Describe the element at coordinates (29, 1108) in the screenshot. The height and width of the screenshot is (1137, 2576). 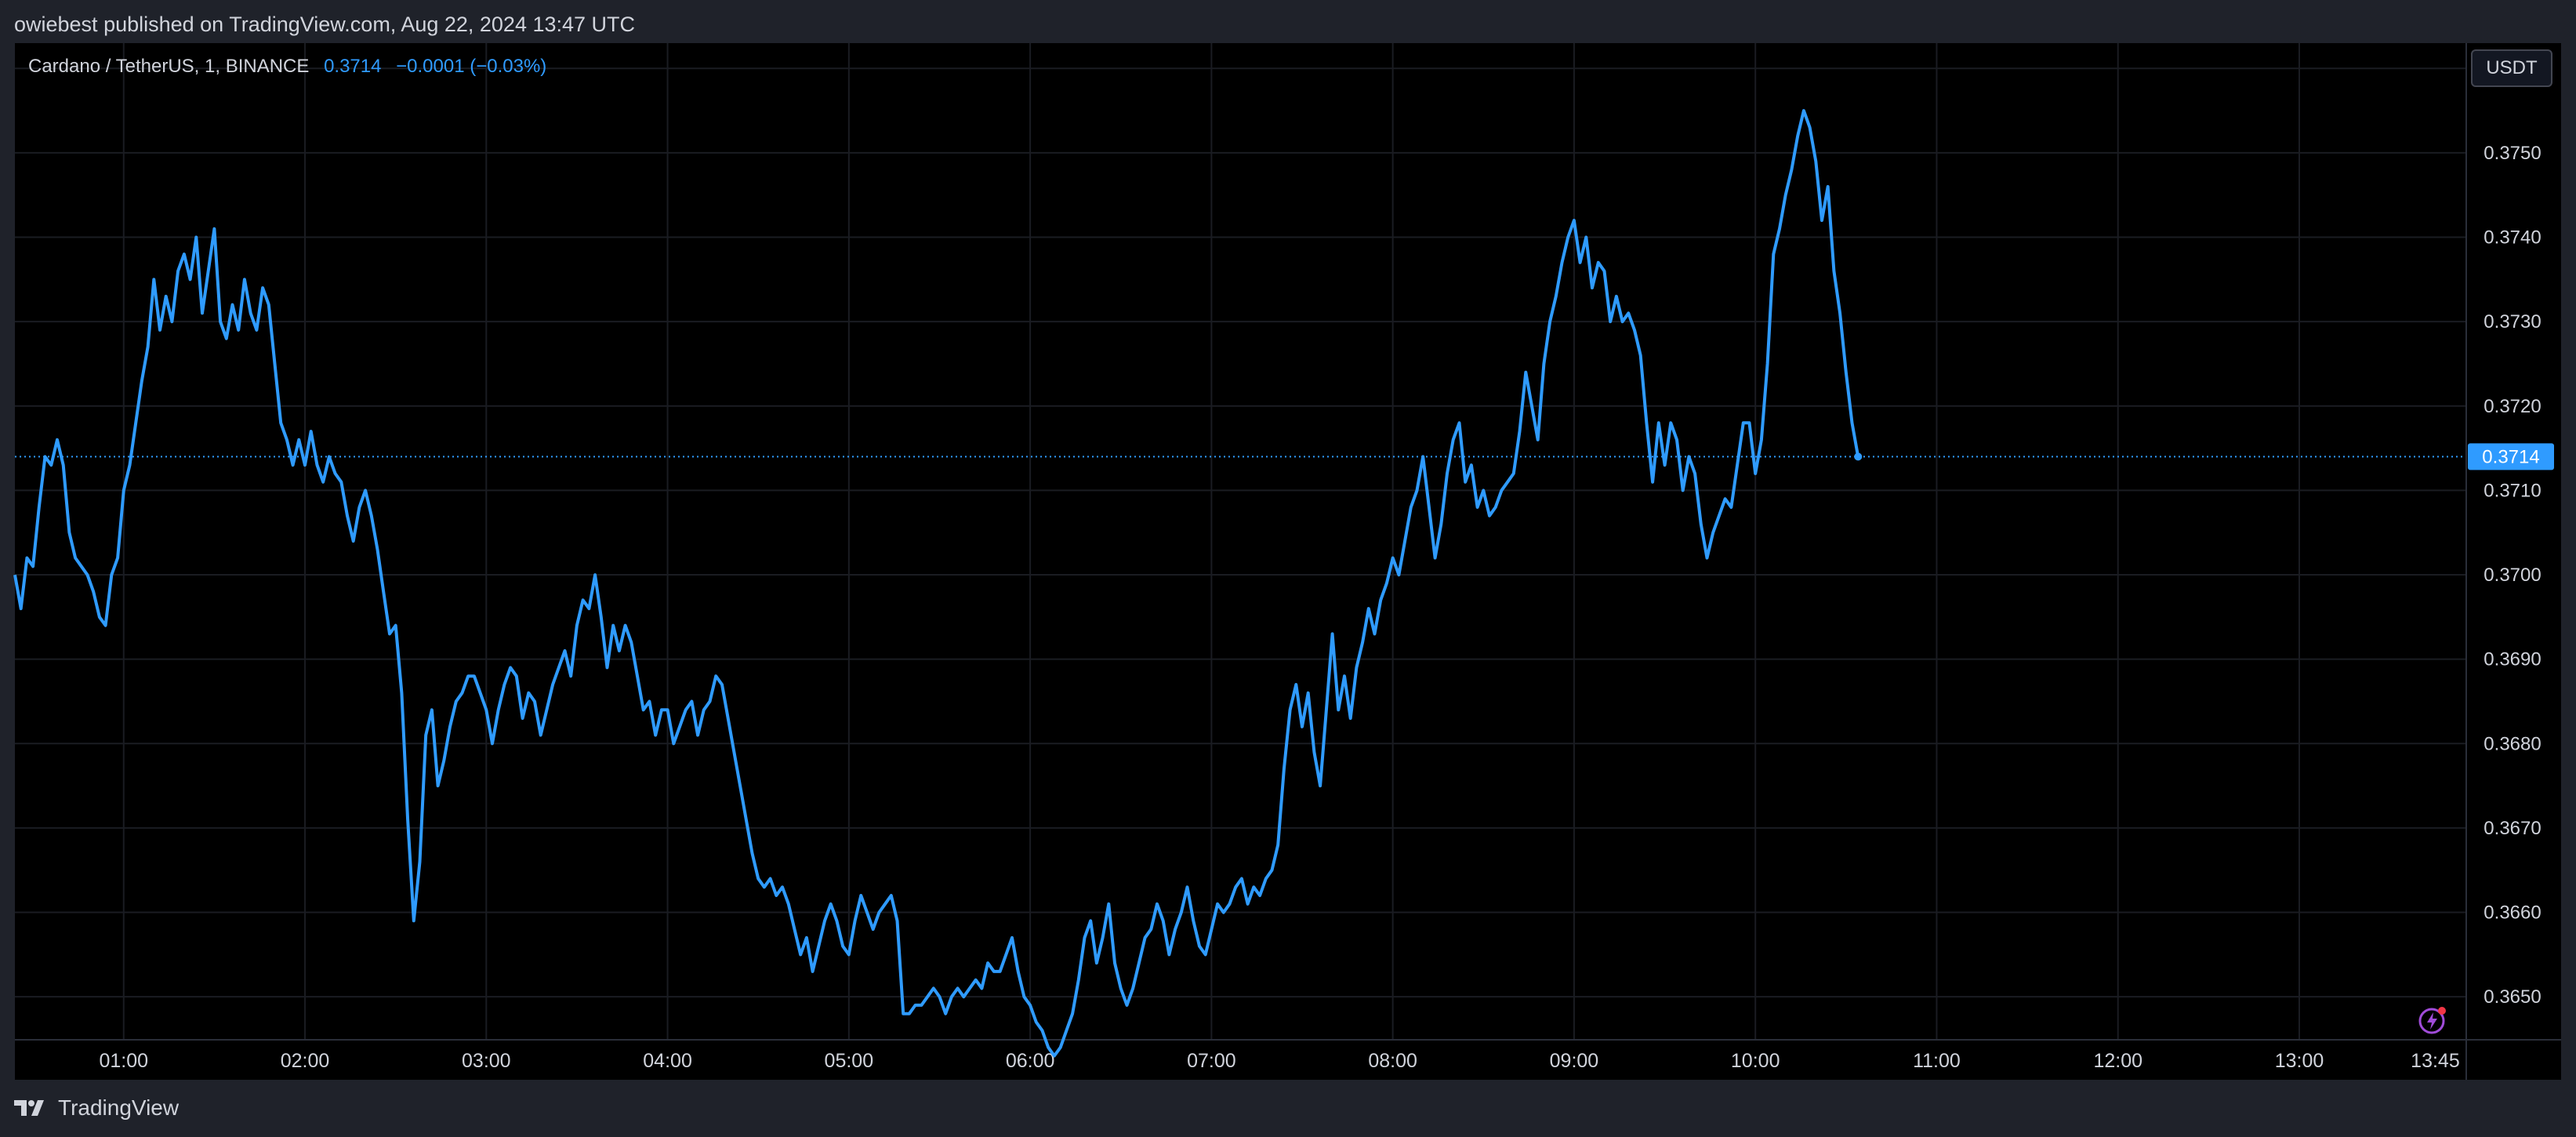
I see `tradingview-logo-icon` at that location.